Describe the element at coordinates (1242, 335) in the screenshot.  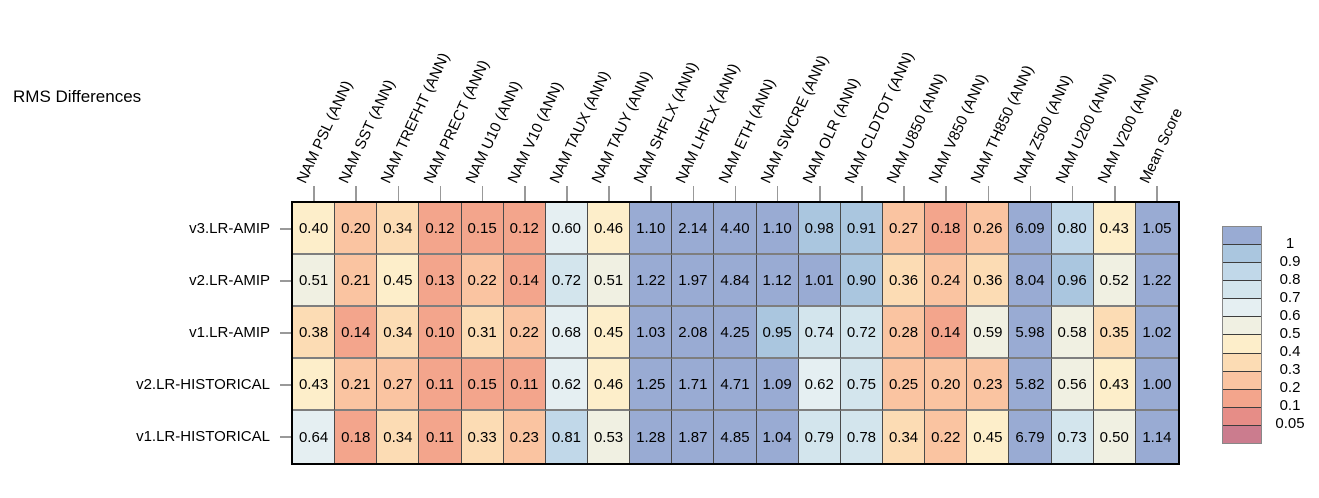
I see `colorbar` at that location.